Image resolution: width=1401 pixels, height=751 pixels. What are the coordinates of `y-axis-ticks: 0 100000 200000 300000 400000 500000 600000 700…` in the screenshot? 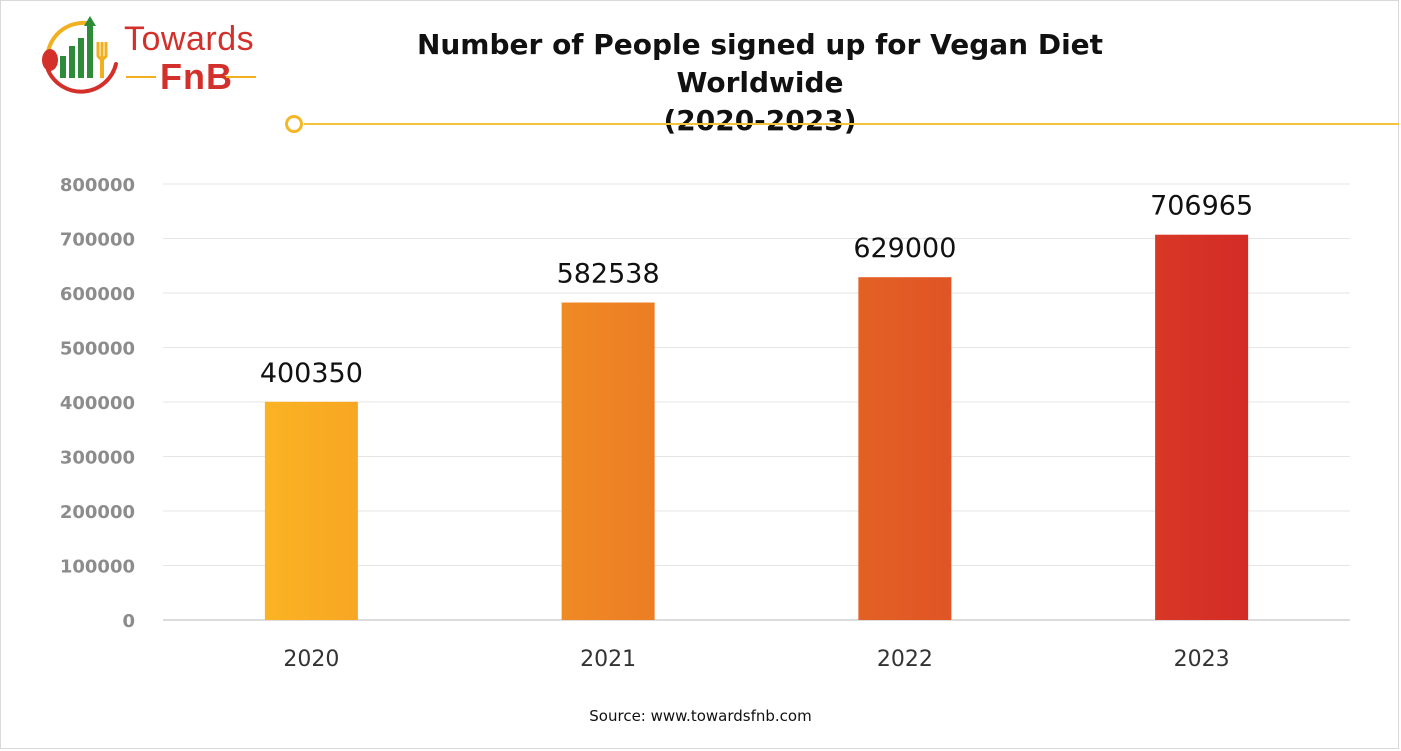 It's located at (97, 403).